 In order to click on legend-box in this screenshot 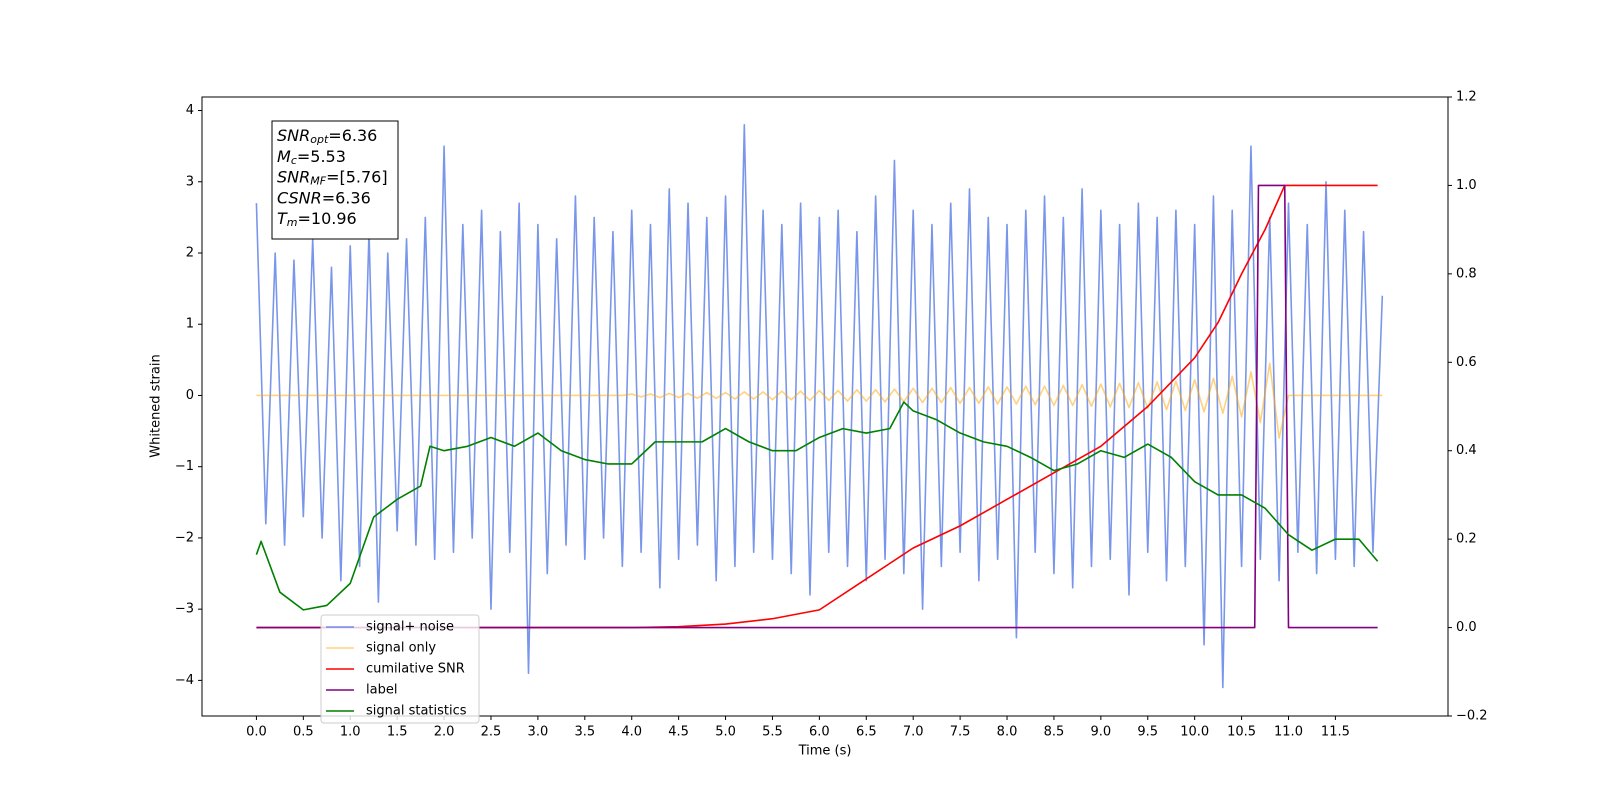, I will do `click(400, 669)`.